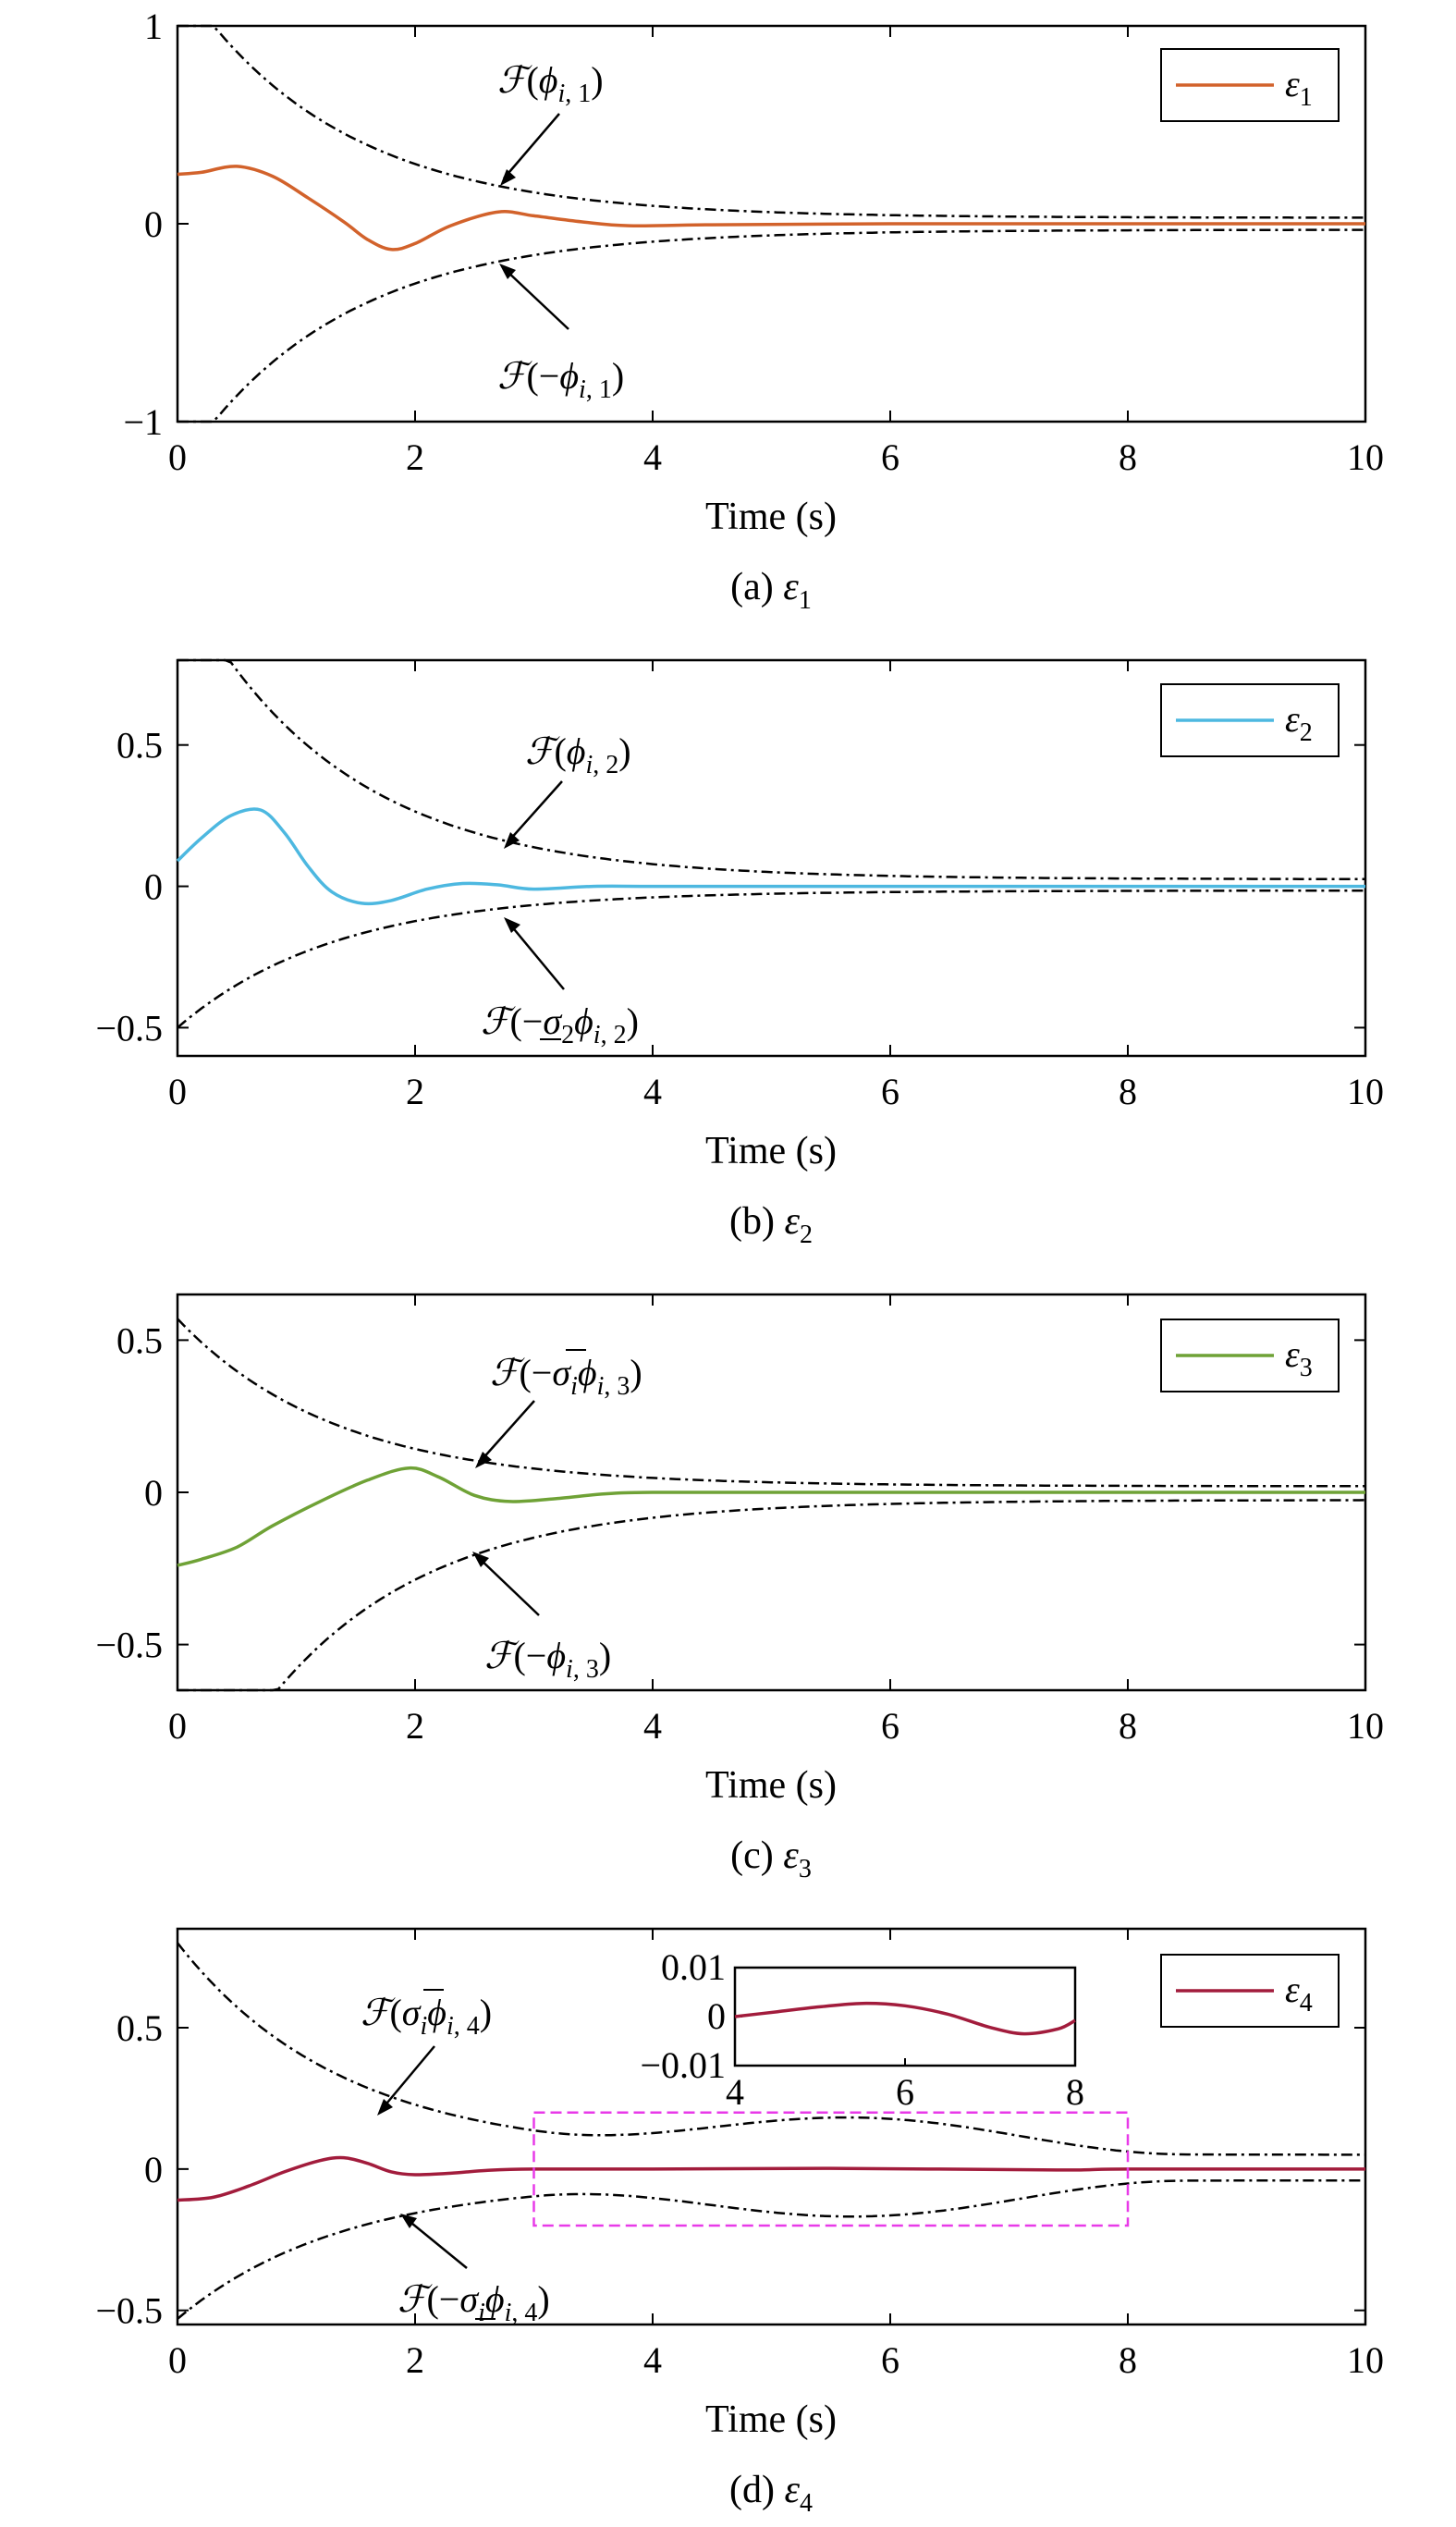 The width and height of the screenshot is (1456, 2527). Describe the element at coordinates (693, 1967) in the screenshot. I see `inset-y-tick-label: 0.01` at that location.